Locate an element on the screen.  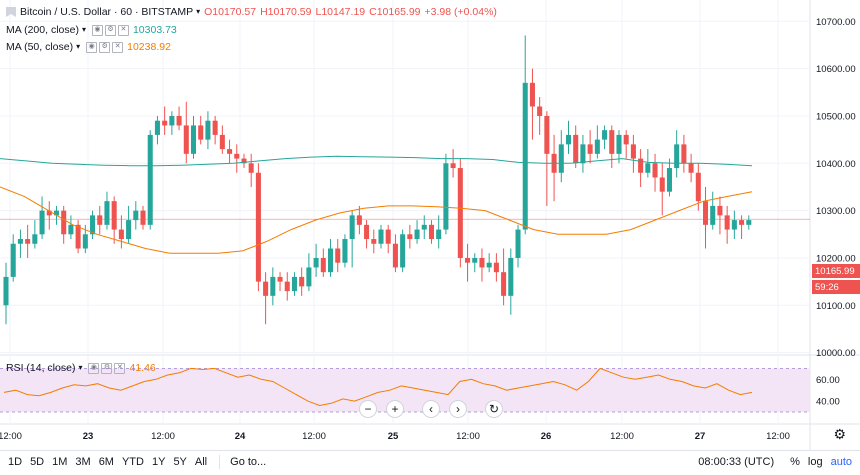
rsi-tick-label: 60.00 is located at coordinates (828, 380).